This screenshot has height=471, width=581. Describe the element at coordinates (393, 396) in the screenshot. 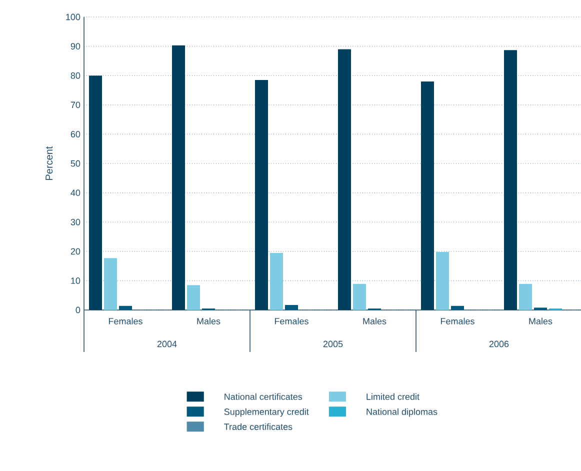

I see `legend-label: Limited credit` at that location.